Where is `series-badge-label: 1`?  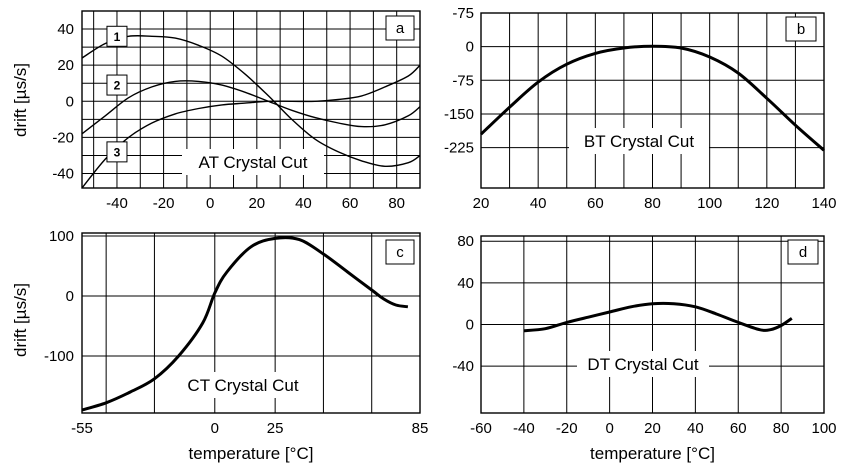
series-badge-label: 1 is located at coordinates (117, 37).